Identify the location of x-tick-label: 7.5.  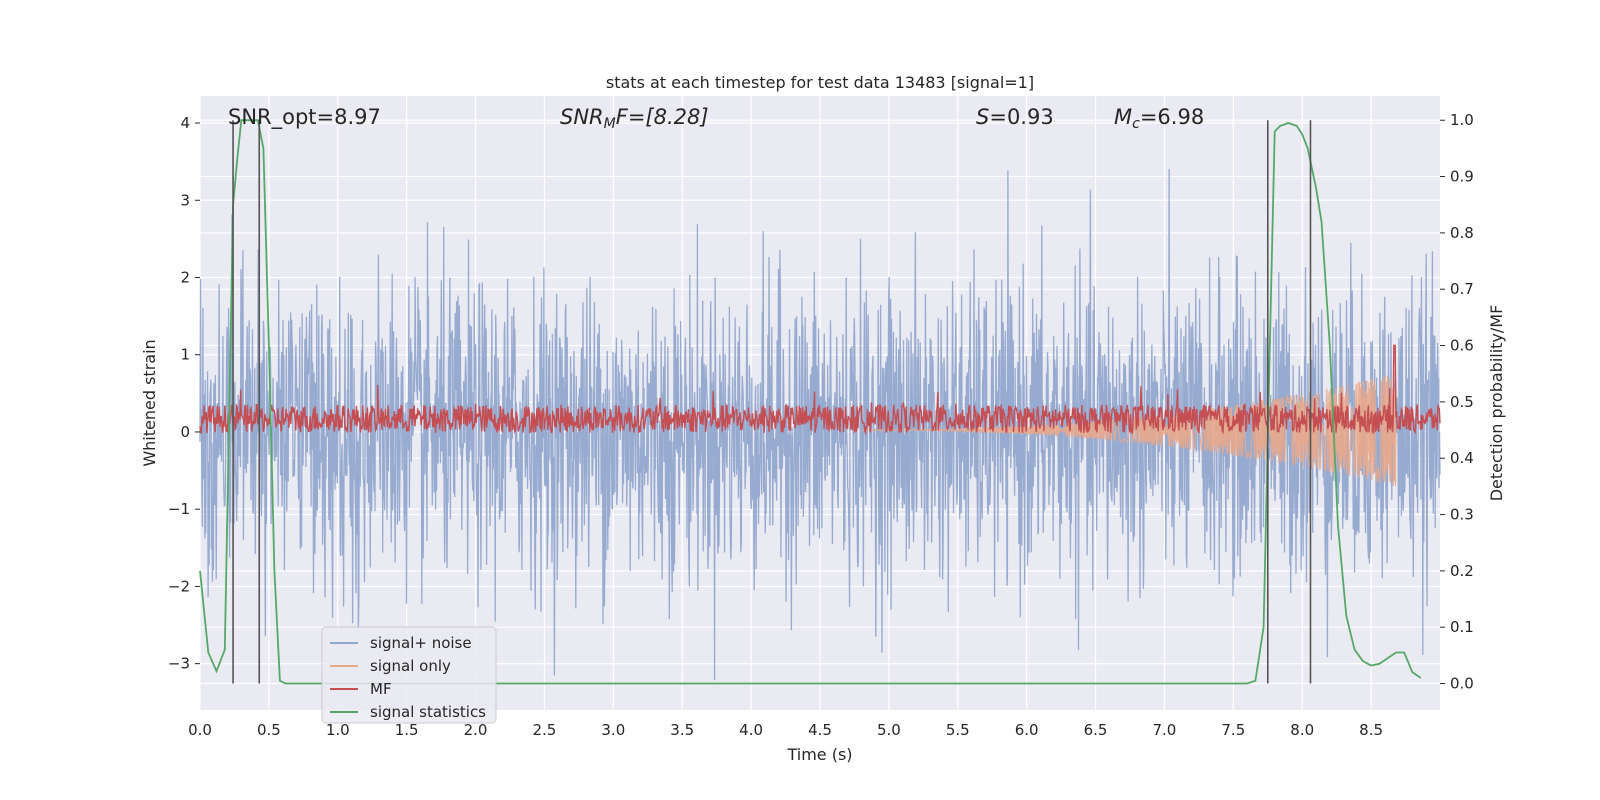
(1233, 730).